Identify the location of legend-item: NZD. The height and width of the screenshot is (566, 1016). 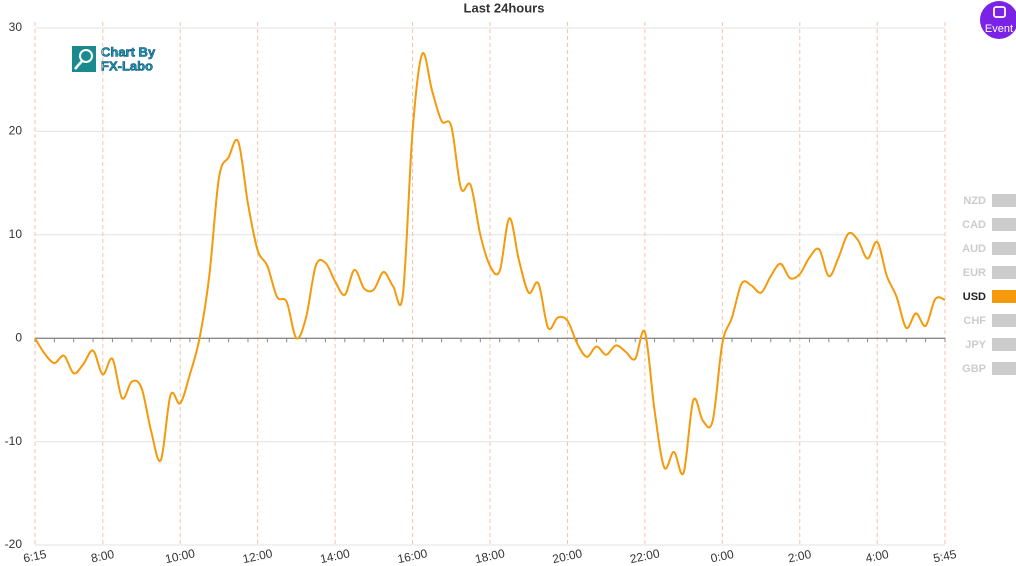
(989, 200).